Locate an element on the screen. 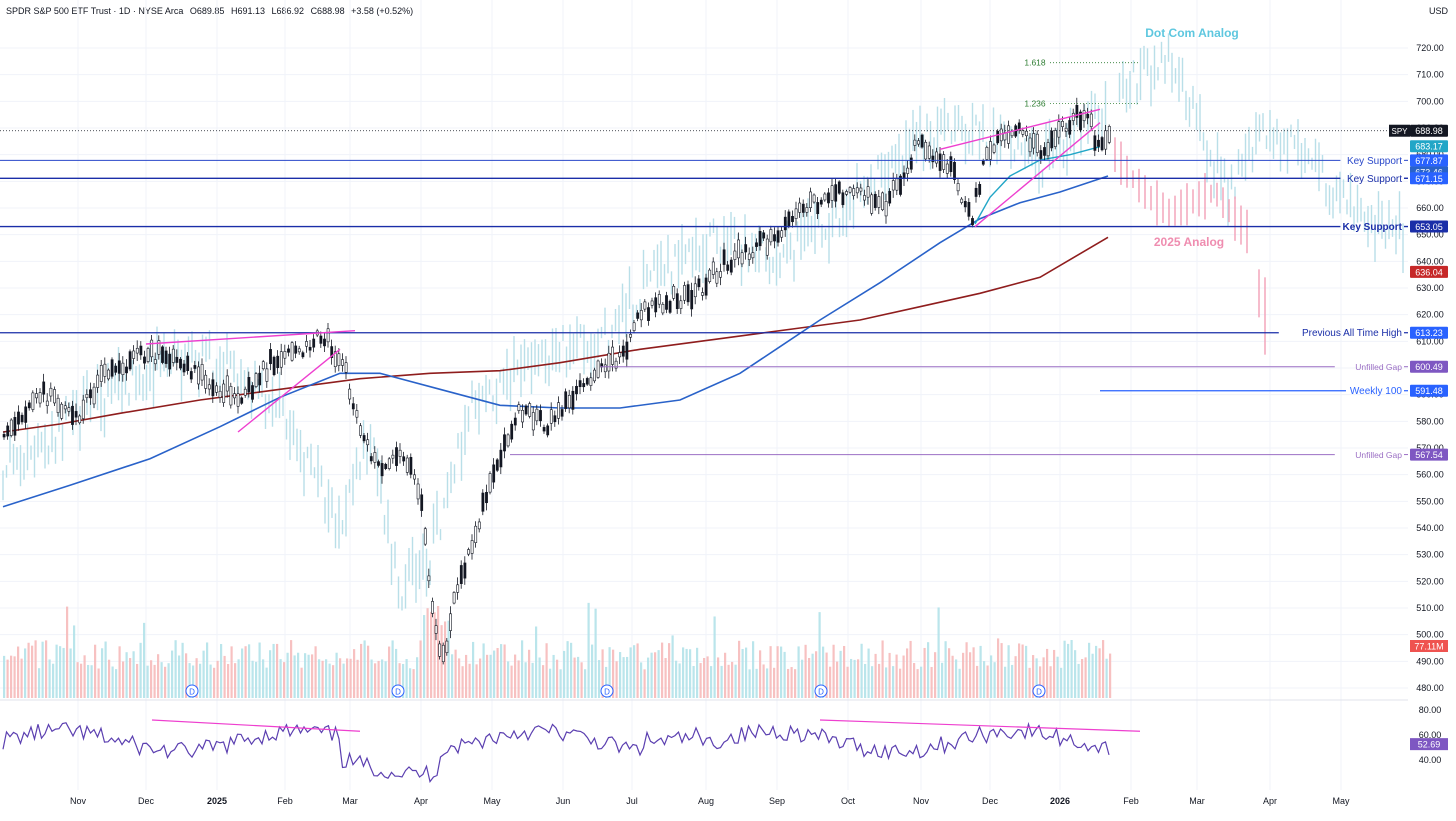 Image resolution: width=1456 pixels, height=821 pixels. level-label: Weekly 100 is located at coordinates (1376, 391).